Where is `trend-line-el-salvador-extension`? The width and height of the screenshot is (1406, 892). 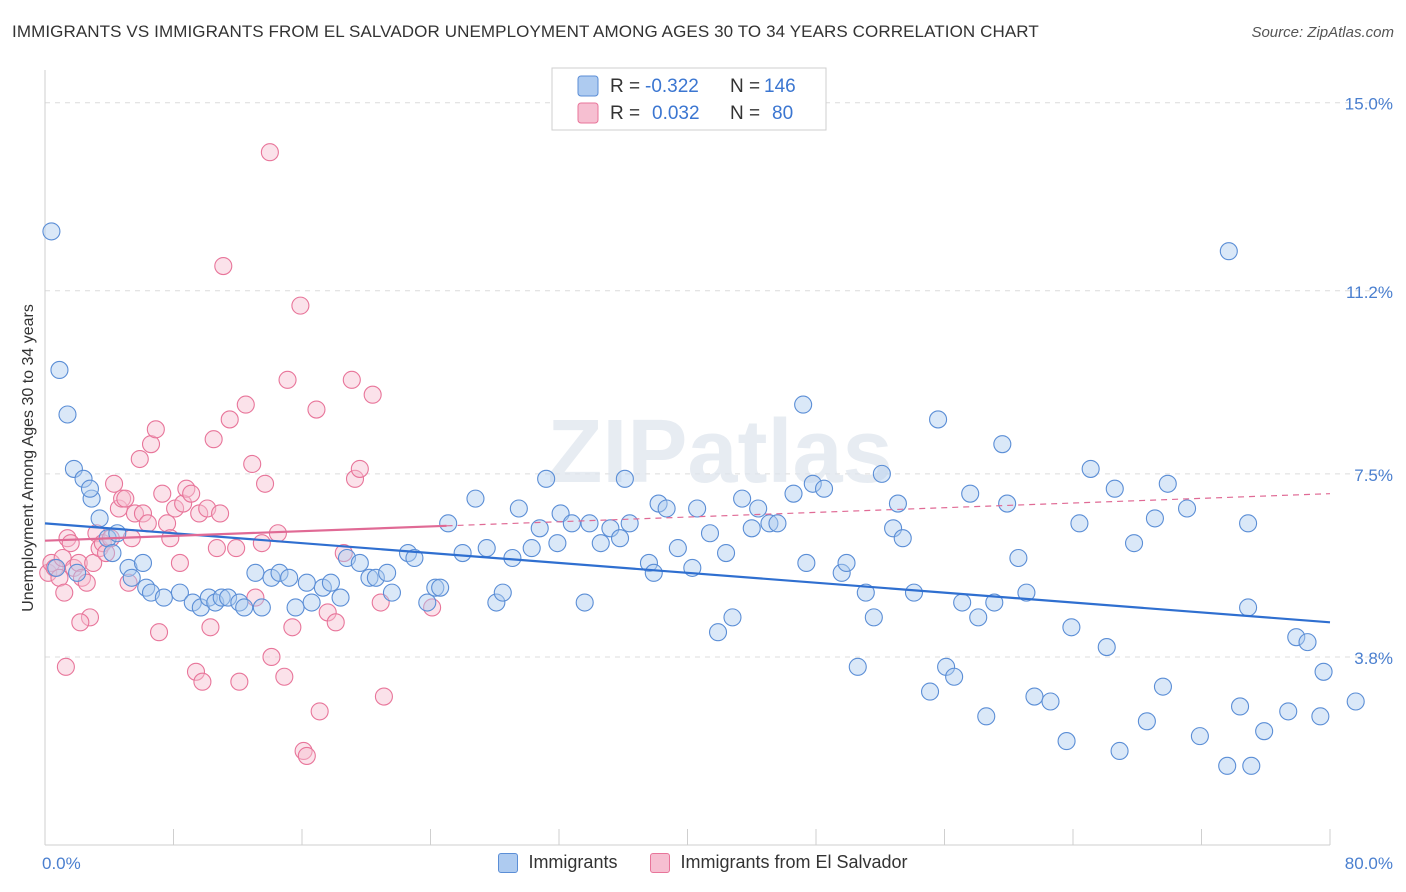
trend-line-el-salvador-extension is located at coordinates (888, 510).